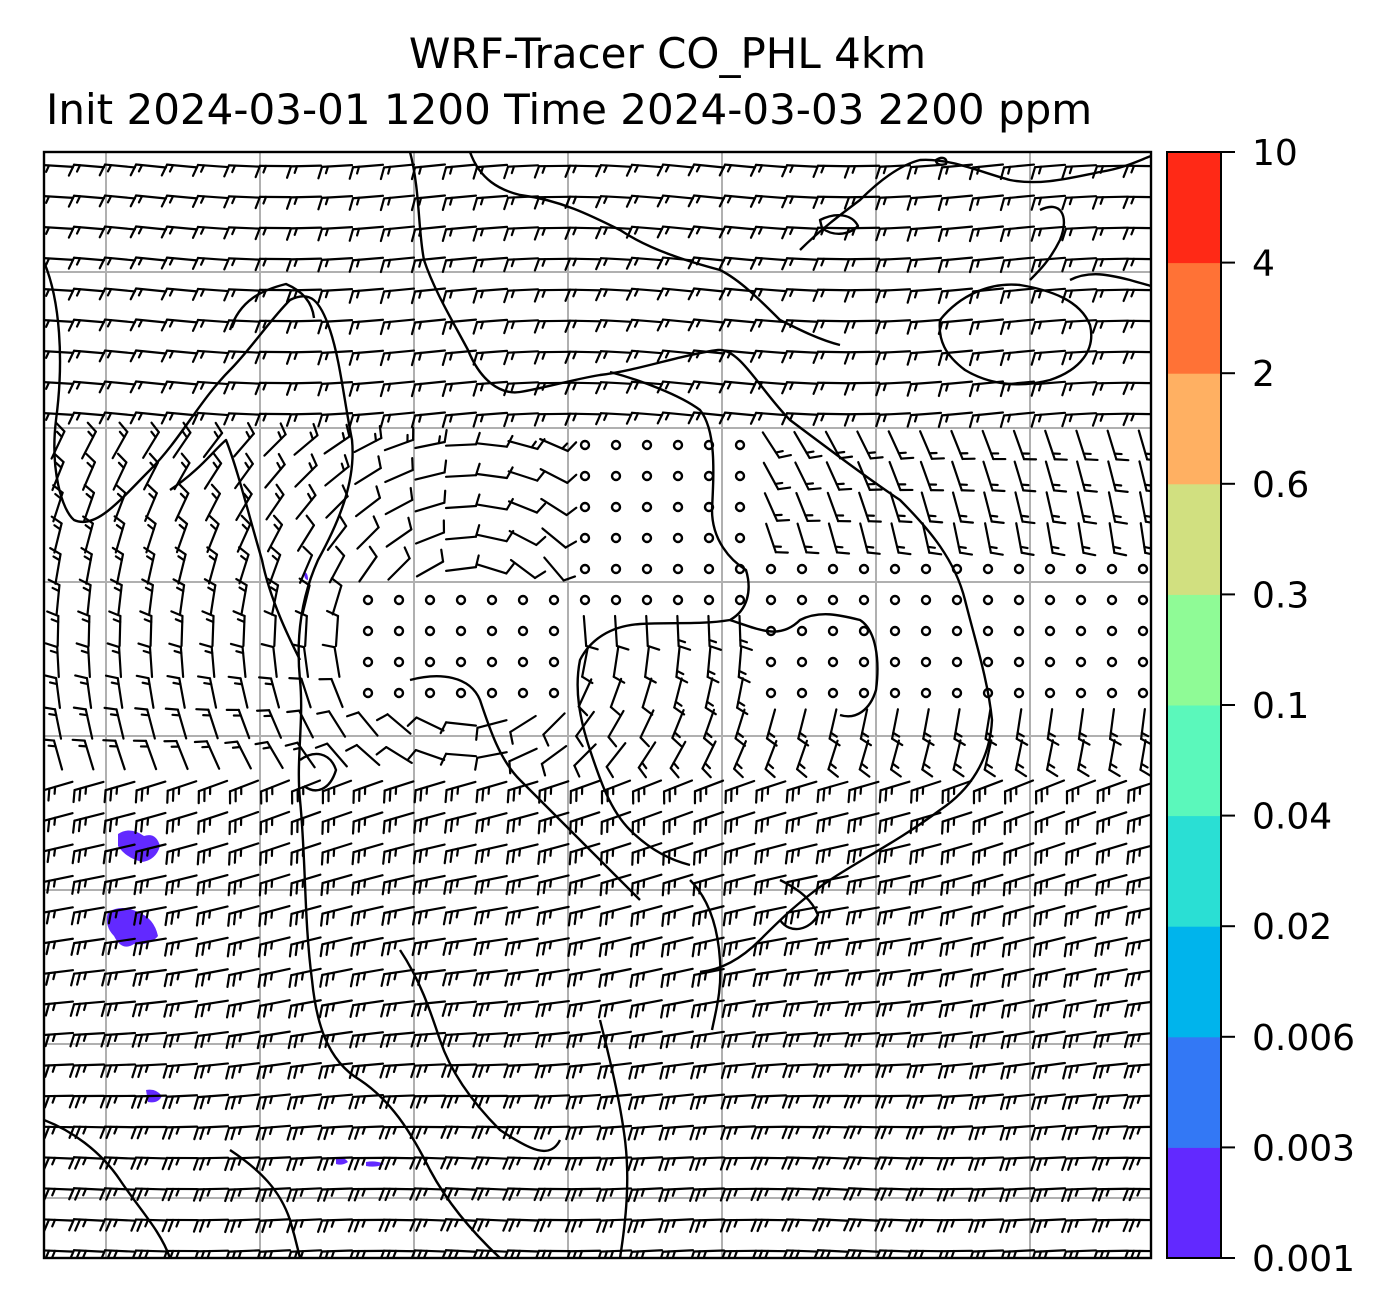 The height and width of the screenshot is (1313, 1400). What do you see at coordinates (1303, 1038) in the screenshot?
I see `colorbar-tick-label: 0.006` at bounding box center [1303, 1038].